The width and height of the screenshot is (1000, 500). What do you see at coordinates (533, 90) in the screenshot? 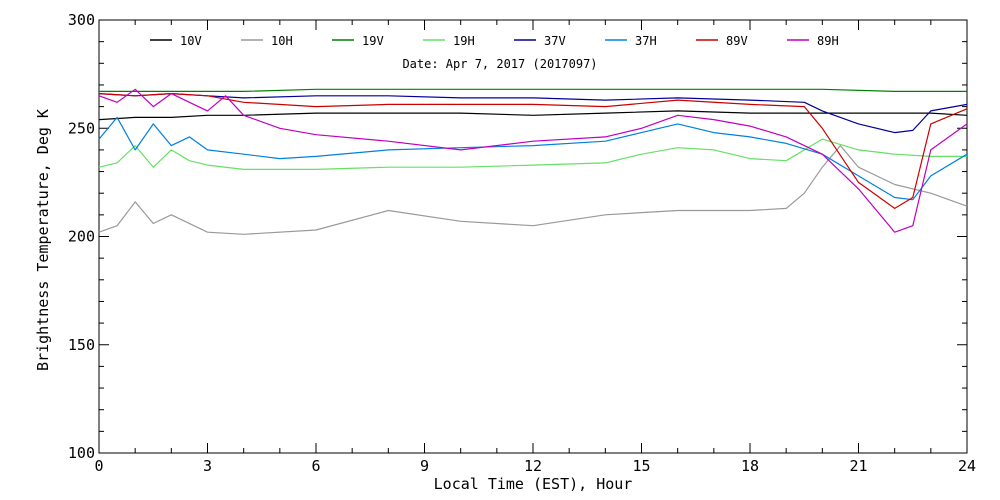
I see `series-line-19v` at bounding box center [533, 90].